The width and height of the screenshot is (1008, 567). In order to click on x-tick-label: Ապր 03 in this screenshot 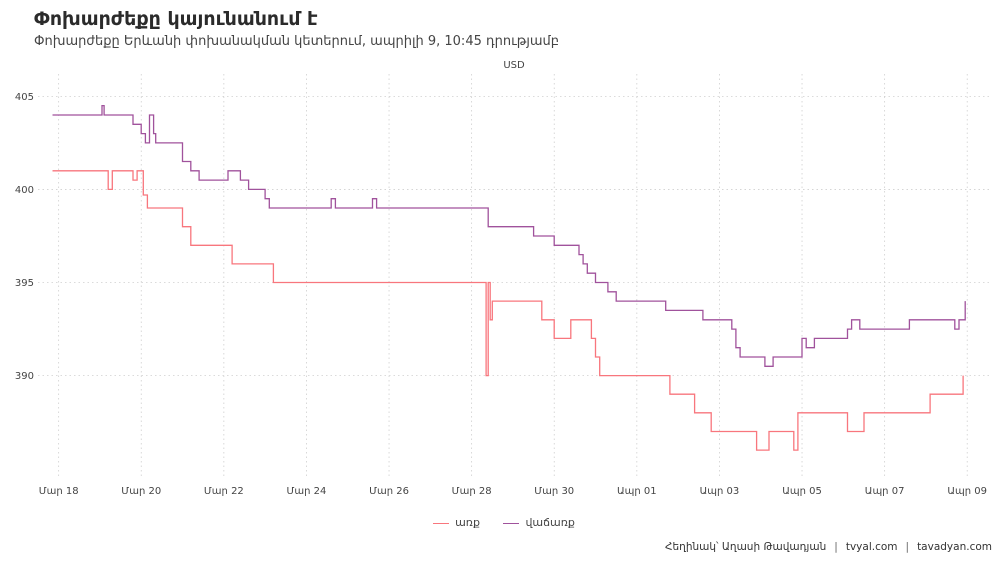, I will do `click(720, 491)`.